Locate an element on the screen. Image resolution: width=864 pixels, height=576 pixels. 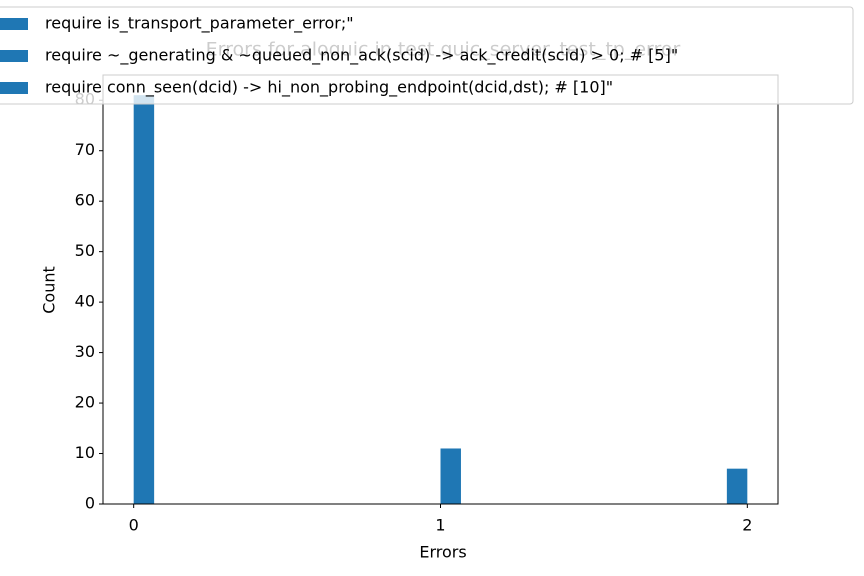
y-tick-label: 20 is located at coordinates (85, 402).